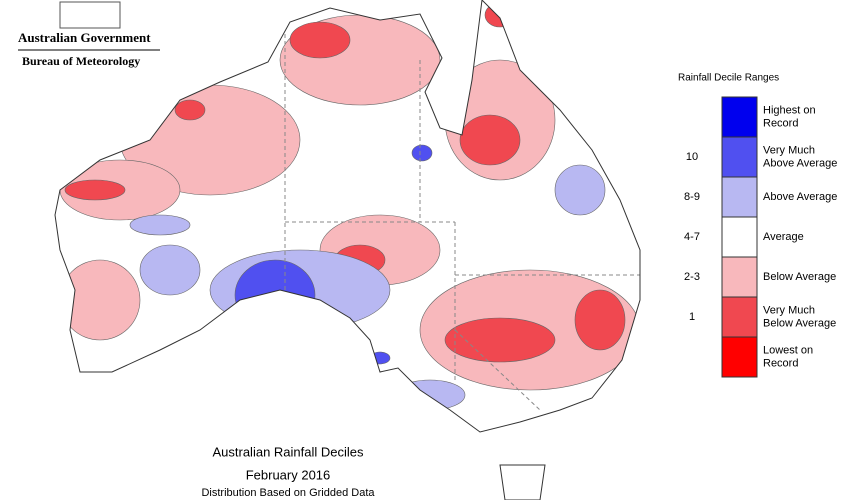 This screenshot has width=860, height=500. Describe the element at coordinates (692, 317) in the screenshot. I see `legend-decile: 1` at that location.